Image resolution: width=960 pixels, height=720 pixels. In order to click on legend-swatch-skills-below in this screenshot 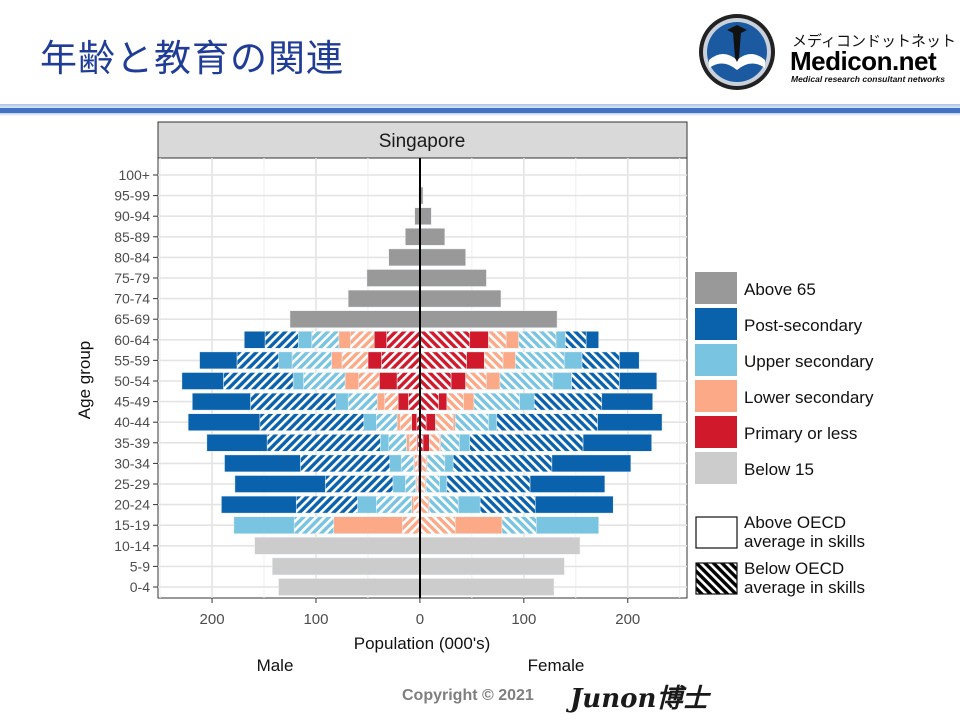, I will do `click(716, 578)`.